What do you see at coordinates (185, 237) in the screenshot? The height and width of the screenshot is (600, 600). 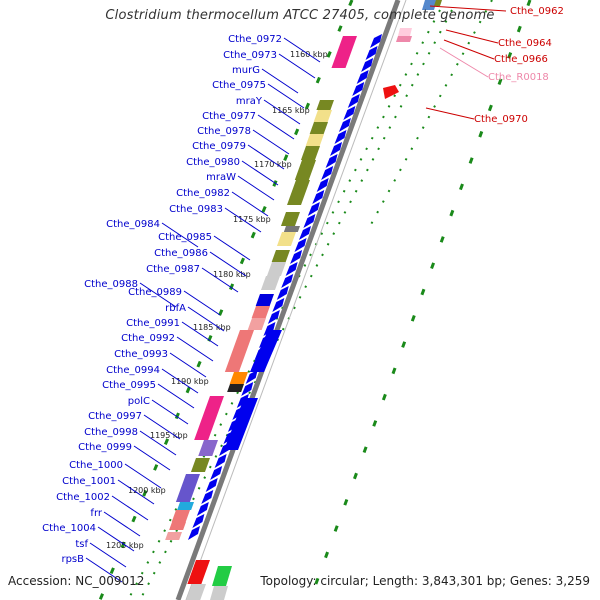 I see `gene-label: Cthe_0985` at bounding box center [185, 237].